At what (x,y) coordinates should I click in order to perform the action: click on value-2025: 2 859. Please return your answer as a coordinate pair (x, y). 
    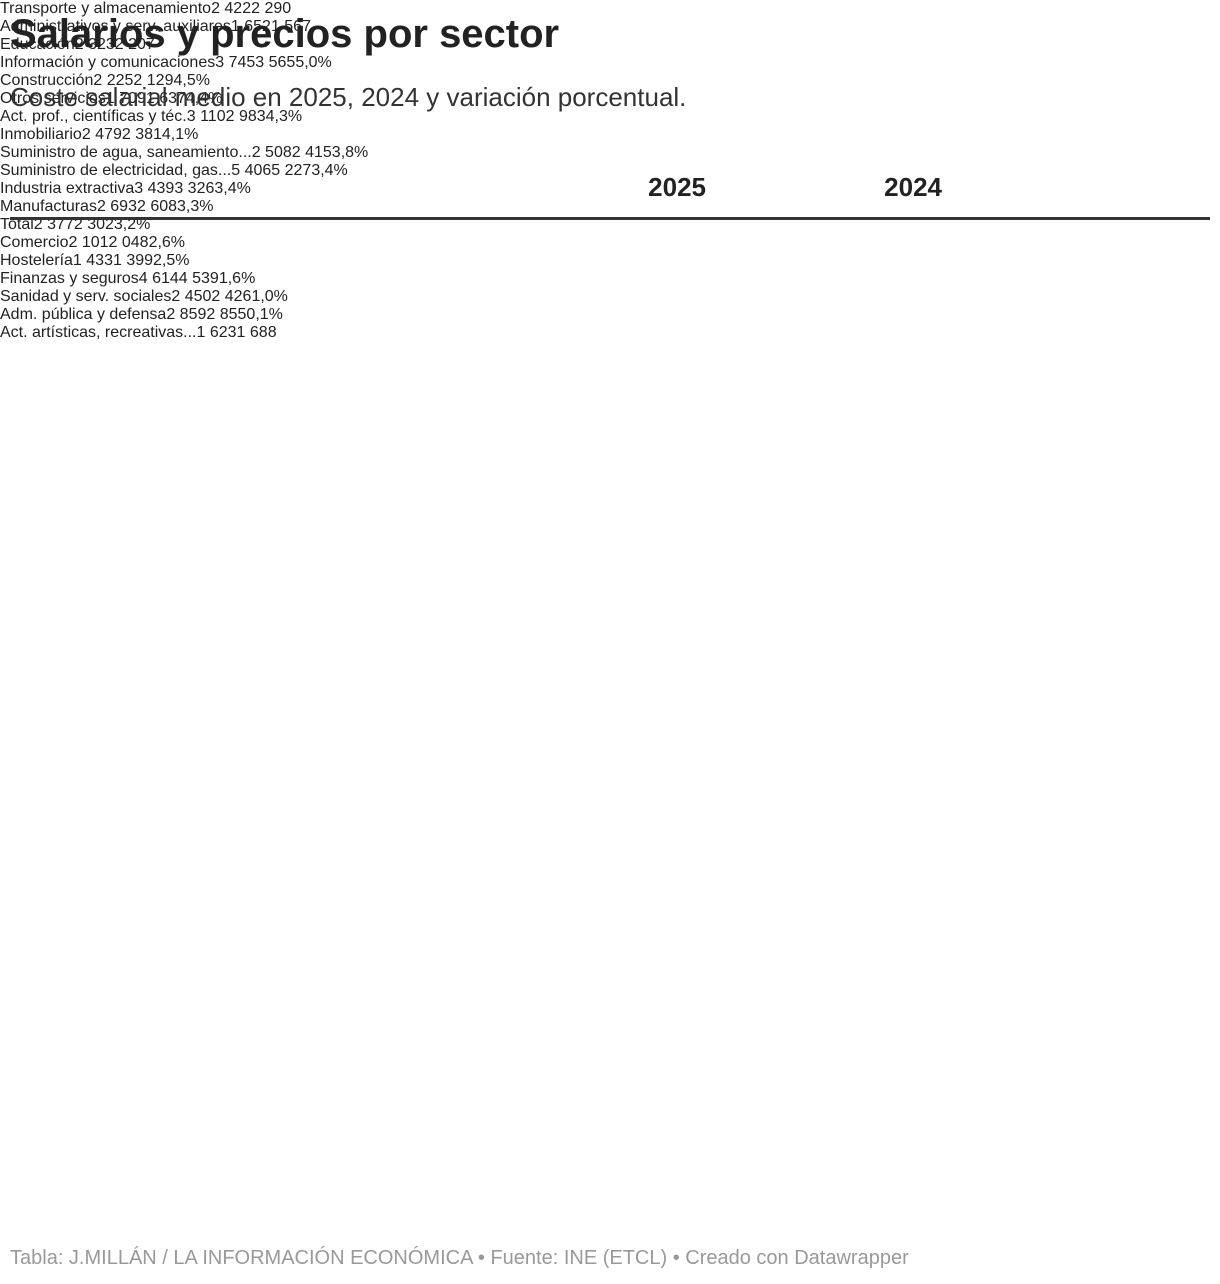
    Looking at the image, I should click on (186, 314).